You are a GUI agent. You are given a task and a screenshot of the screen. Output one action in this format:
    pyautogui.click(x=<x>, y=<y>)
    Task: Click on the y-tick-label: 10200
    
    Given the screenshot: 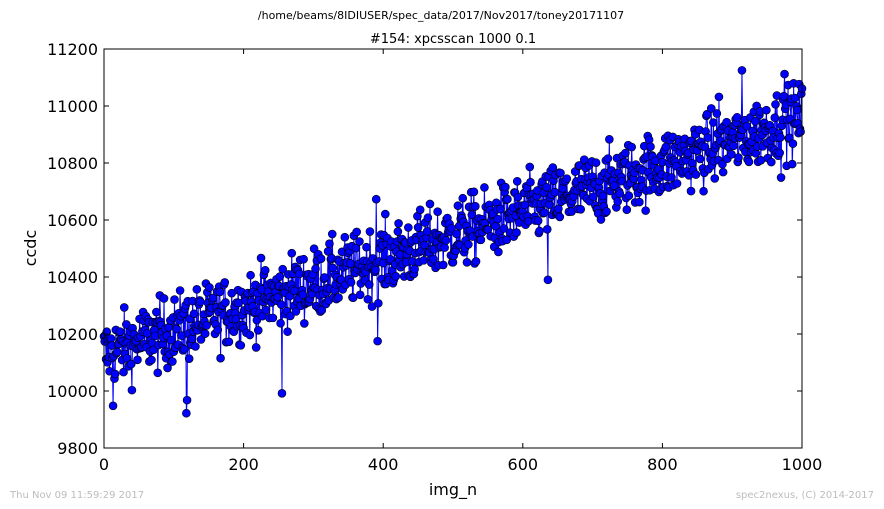 What is the action you would take?
    pyautogui.click(x=72, y=334)
    